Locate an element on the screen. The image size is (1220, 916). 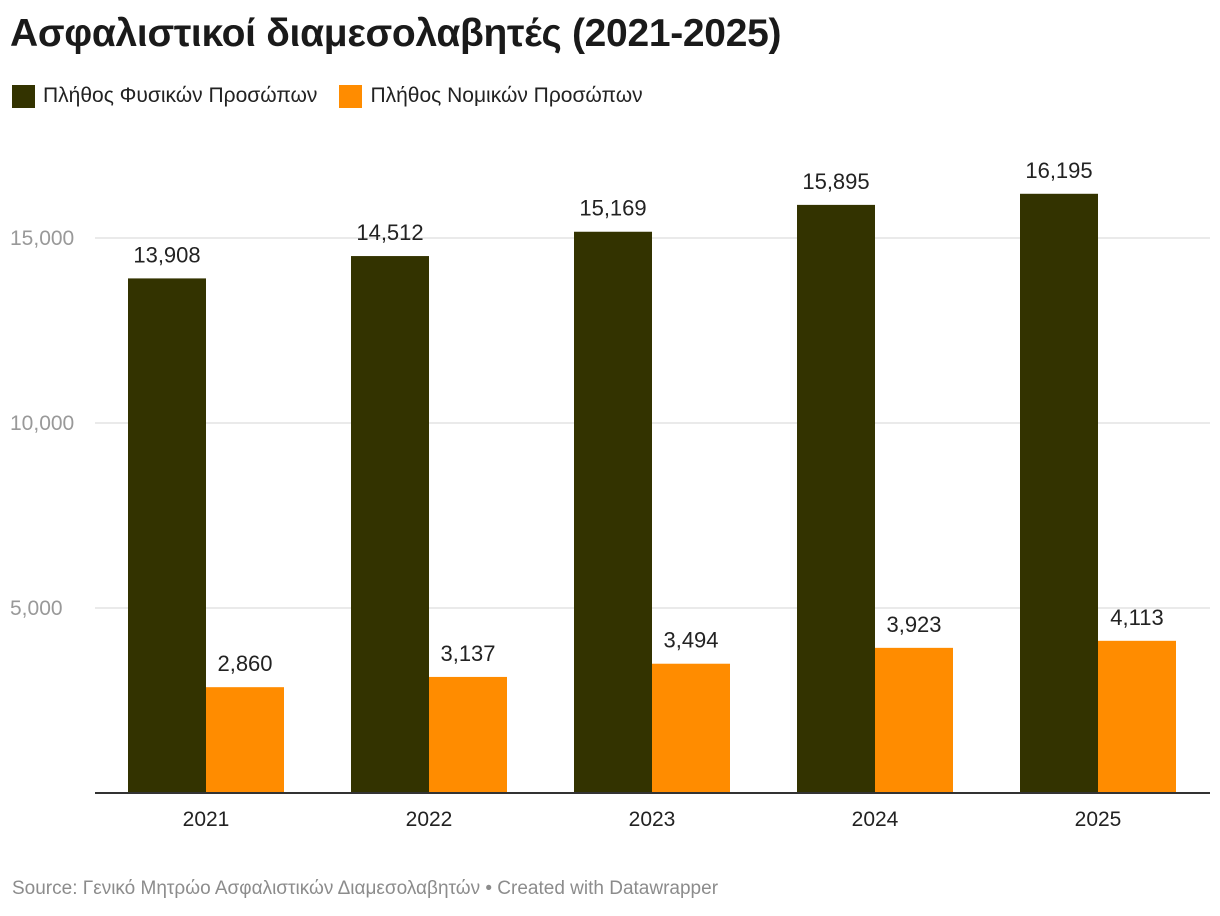
bar-natural-2021 is located at coordinates (167, 535).